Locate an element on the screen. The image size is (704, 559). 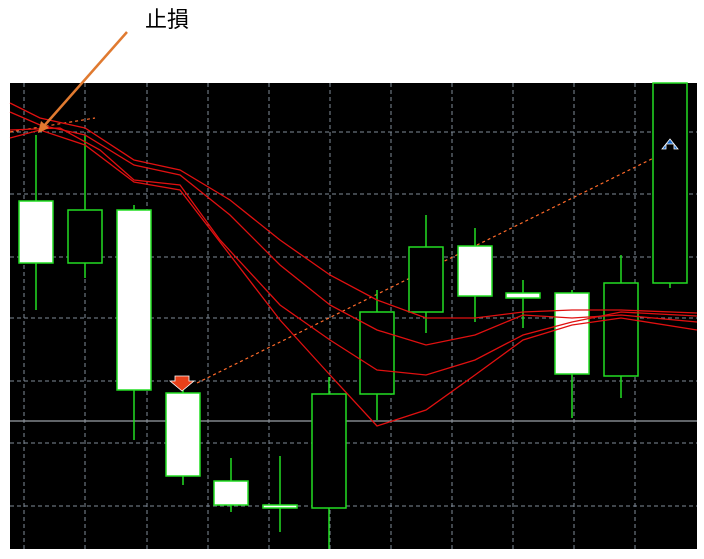
annotation-arrow is located at coordinates (85, 79).